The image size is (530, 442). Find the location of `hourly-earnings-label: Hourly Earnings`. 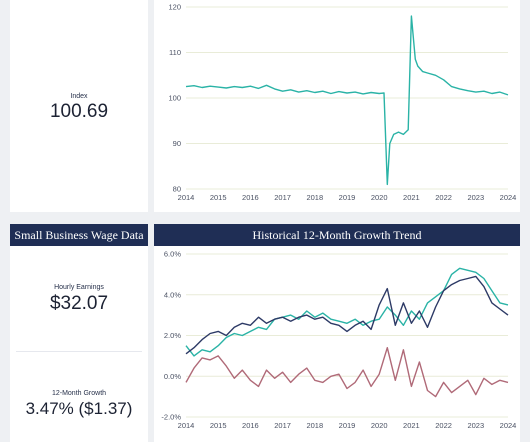

hourly-earnings-label: Hourly Earnings is located at coordinates (79, 287).